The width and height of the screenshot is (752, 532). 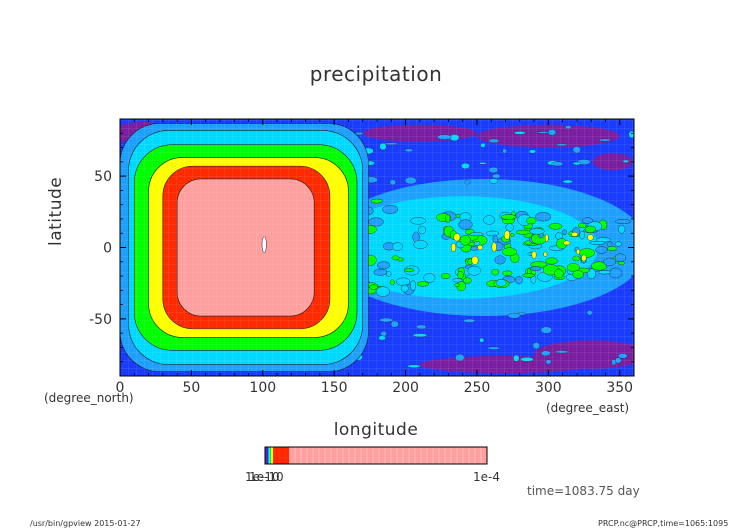 I want to click on x-axis-unit: (degree_east), so click(x=588, y=408).